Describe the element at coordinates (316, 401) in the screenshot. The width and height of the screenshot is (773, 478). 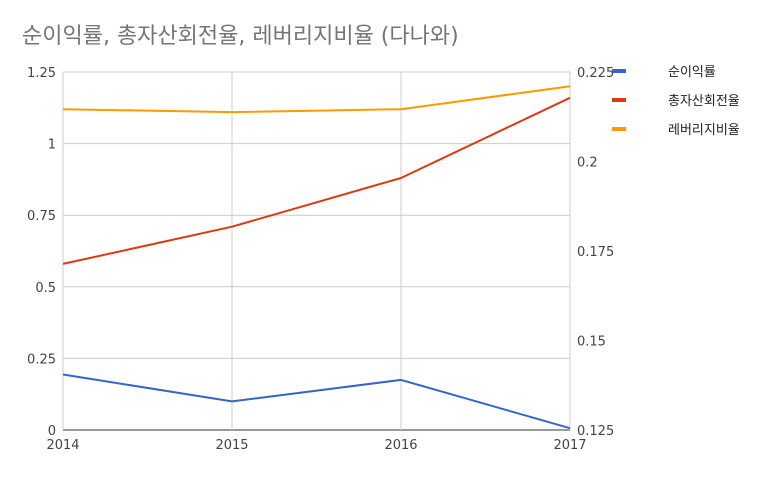
I see `series-line-순이익률` at that location.